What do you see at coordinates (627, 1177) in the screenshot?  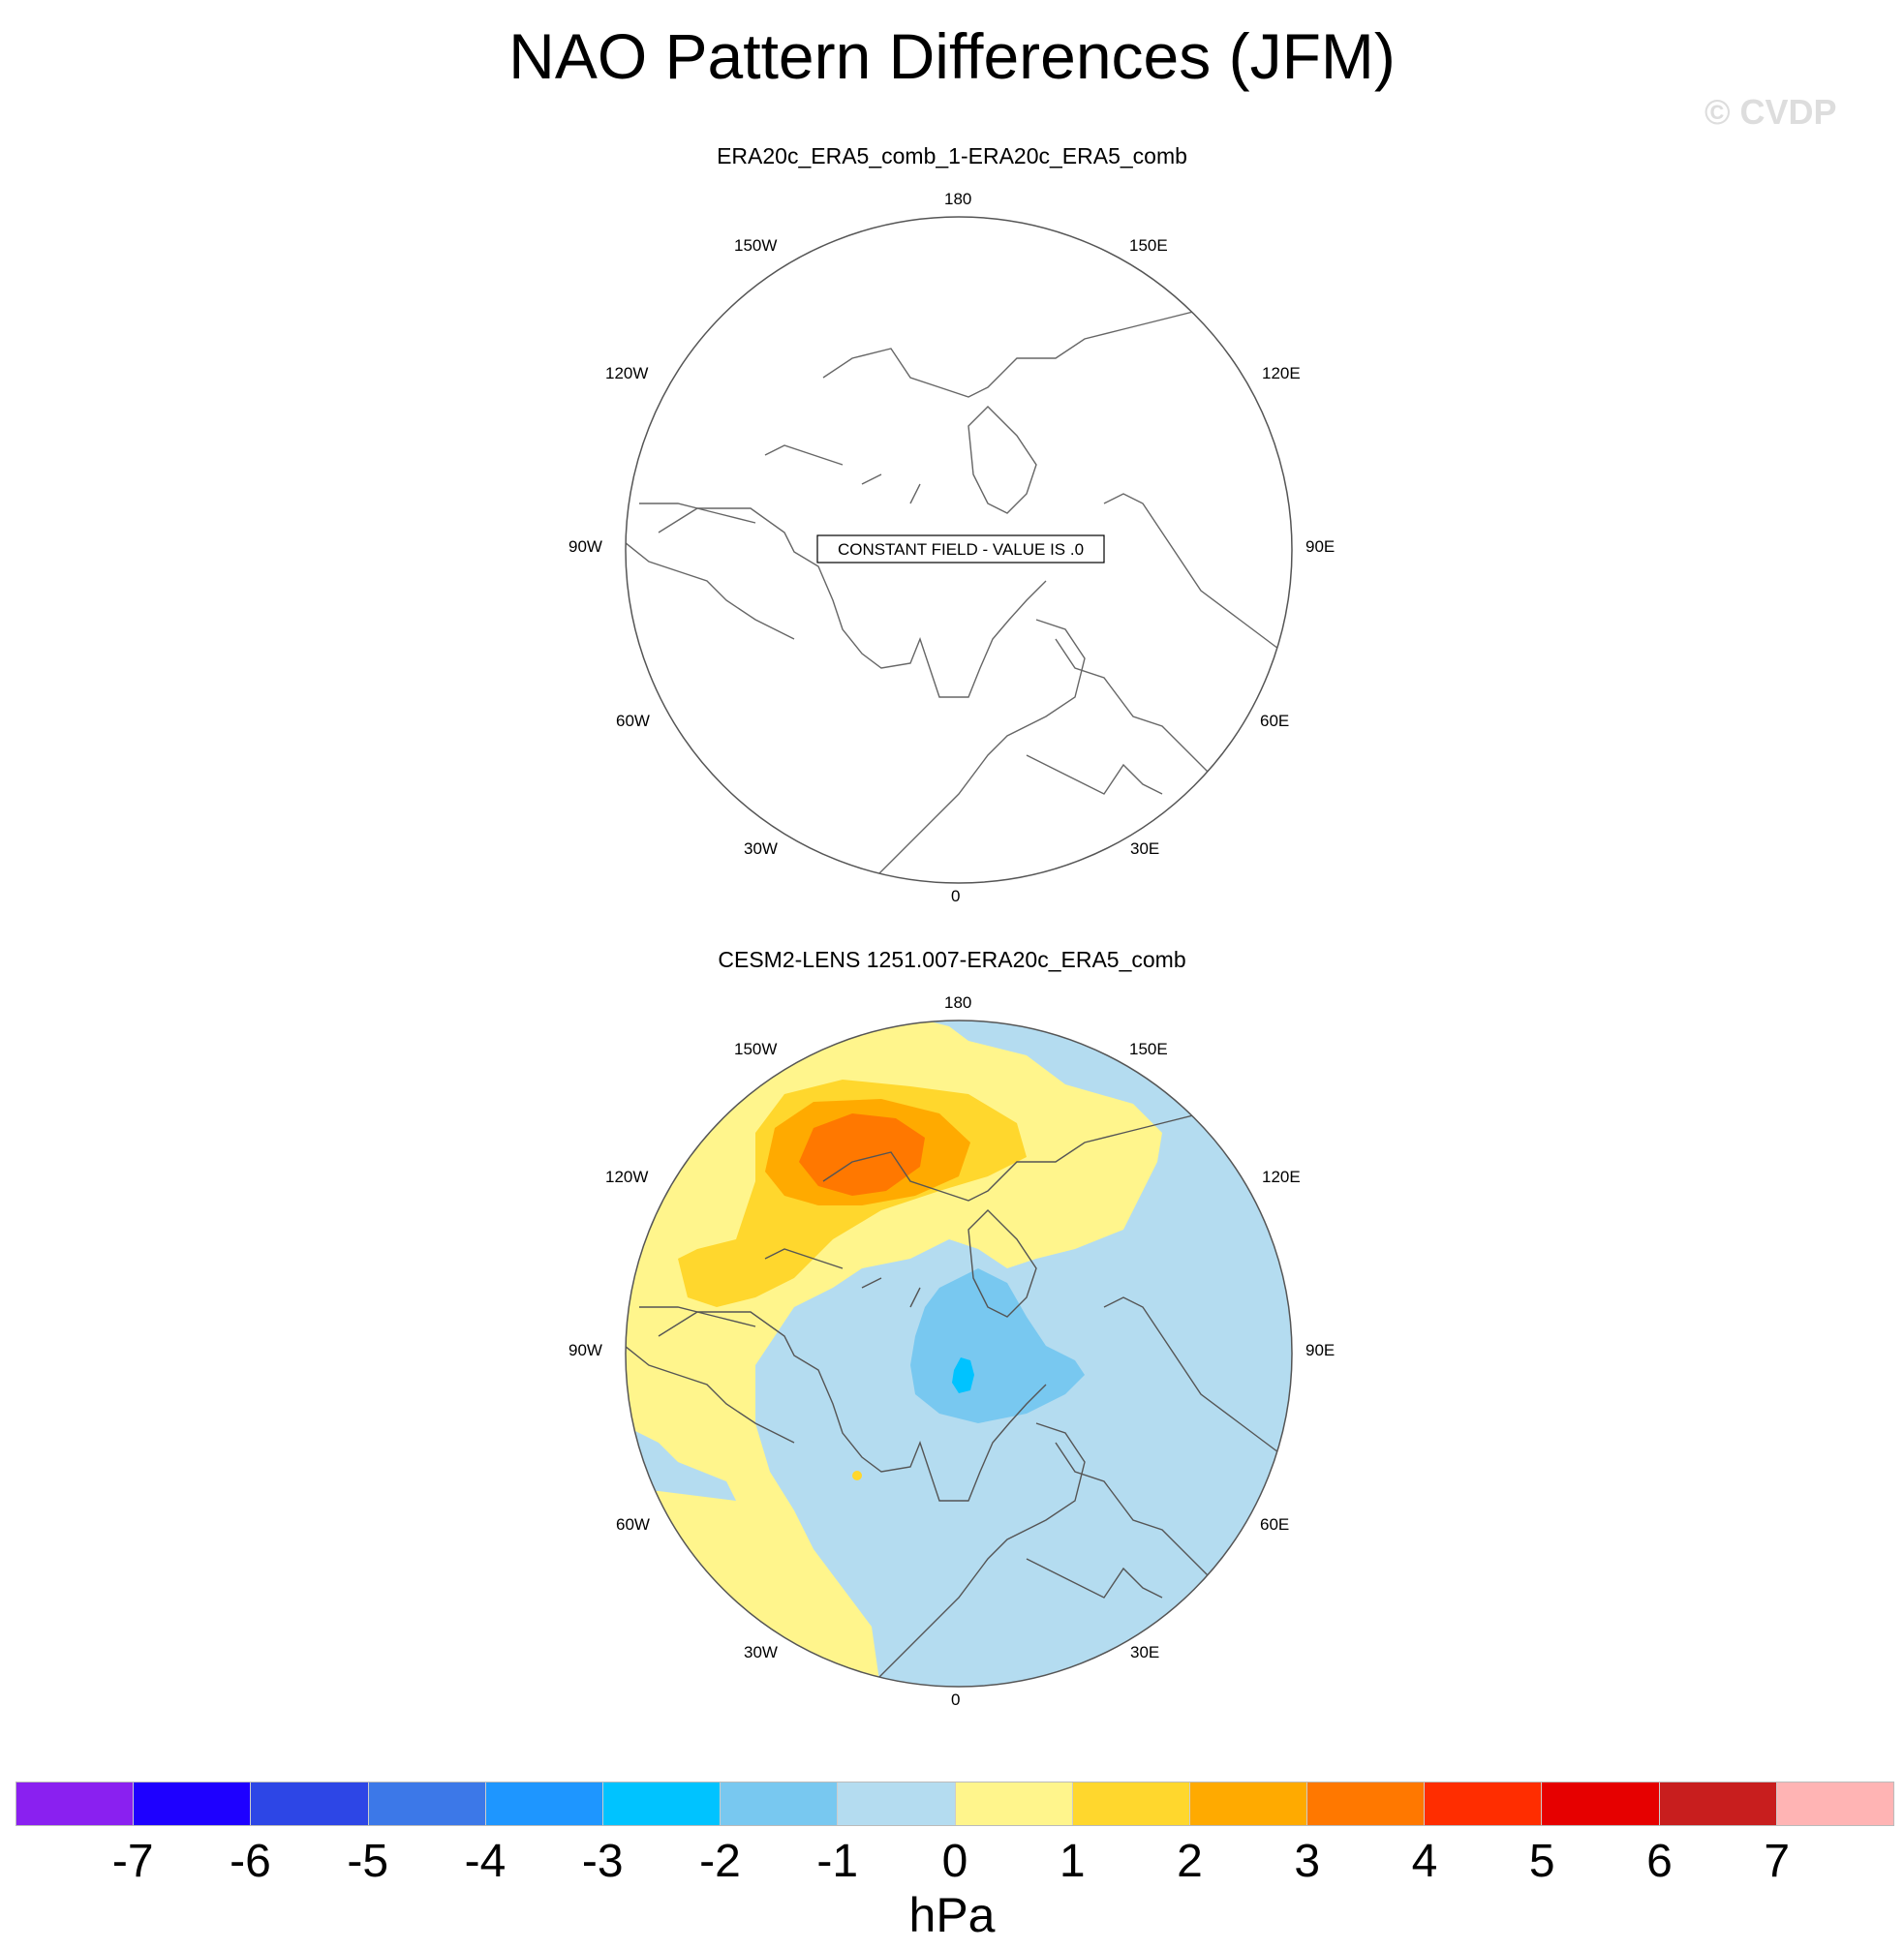 I see `p2-lon-120w: 120W` at bounding box center [627, 1177].